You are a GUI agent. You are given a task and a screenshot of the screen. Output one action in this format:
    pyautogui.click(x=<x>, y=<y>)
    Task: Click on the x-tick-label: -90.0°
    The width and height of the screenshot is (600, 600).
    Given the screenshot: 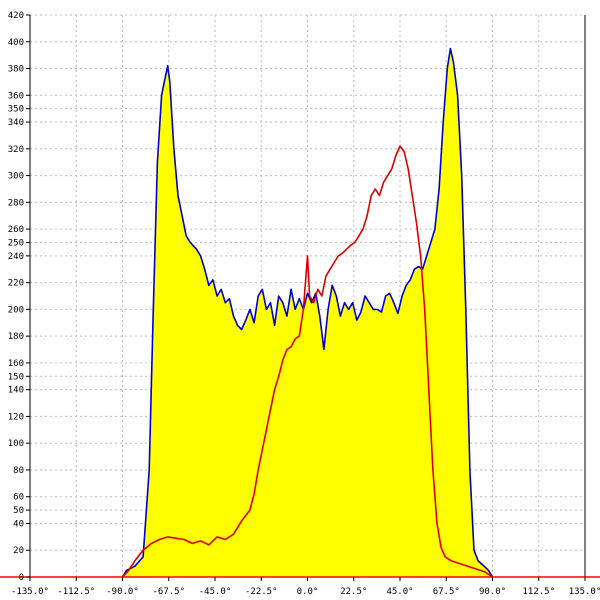 What is the action you would take?
    pyautogui.click(x=122, y=592)
    